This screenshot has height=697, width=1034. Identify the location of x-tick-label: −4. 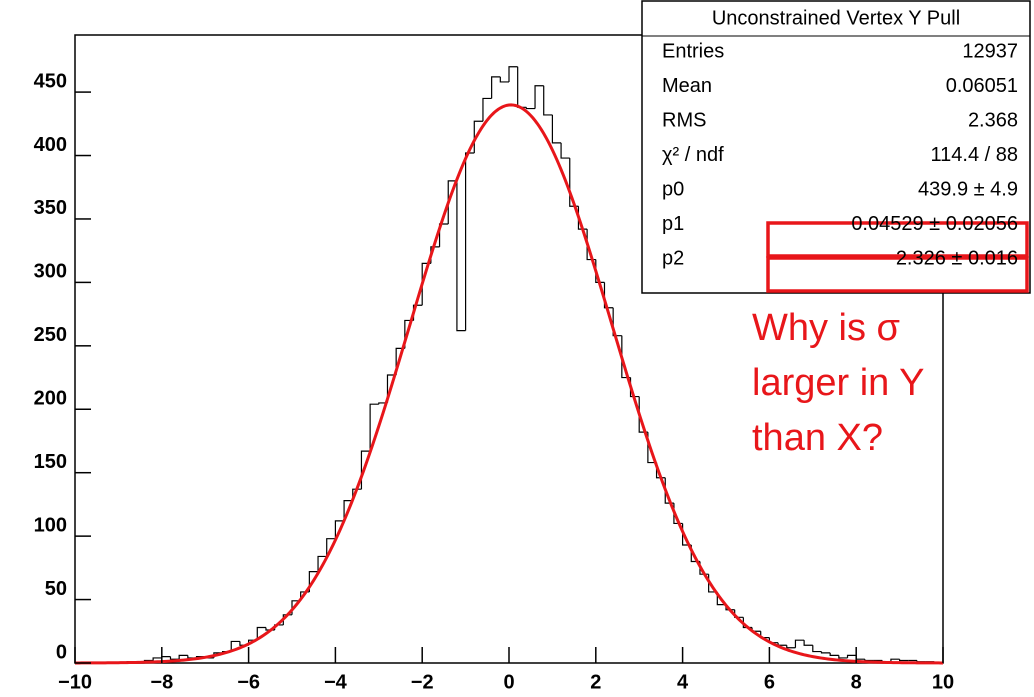
(336, 682).